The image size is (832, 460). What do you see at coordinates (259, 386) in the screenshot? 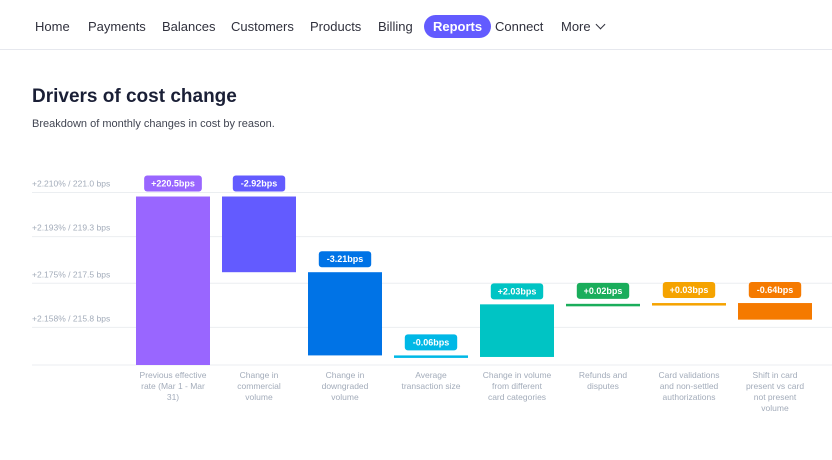
I see `x-tick-label: Change in commercial volume` at bounding box center [259, 386].